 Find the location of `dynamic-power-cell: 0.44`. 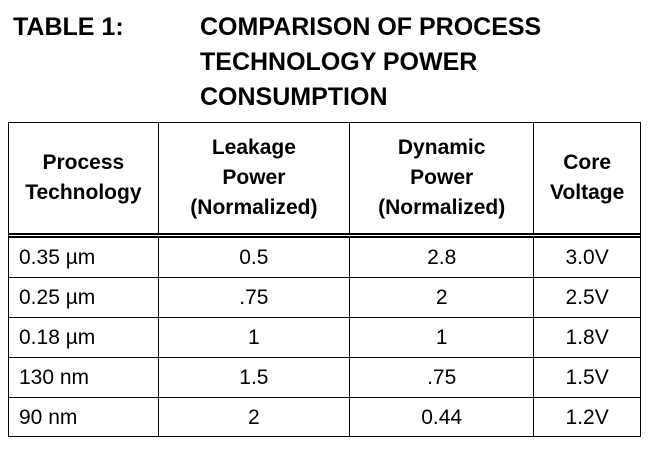

dynamic-power-cell: 0.44 is located at coordinates (442, 417).